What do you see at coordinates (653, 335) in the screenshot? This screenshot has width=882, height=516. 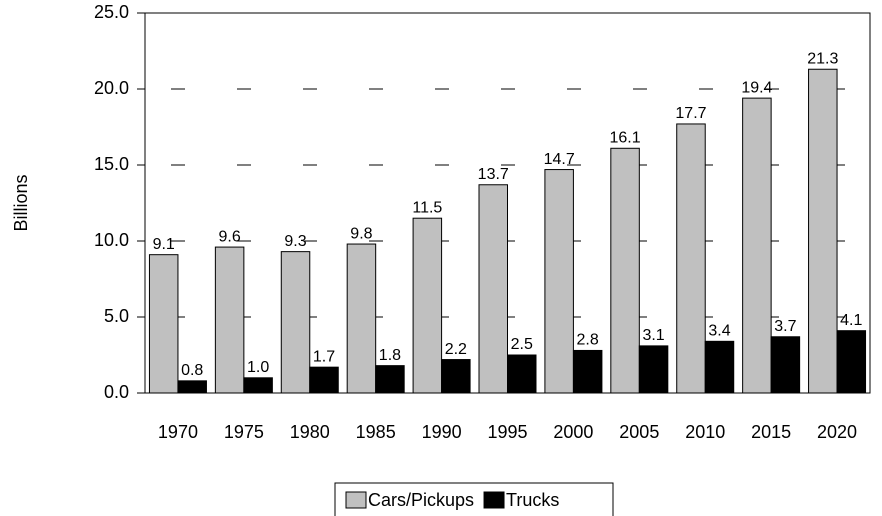 I see `value-label: 3.1` at bounding box center [653, 335].